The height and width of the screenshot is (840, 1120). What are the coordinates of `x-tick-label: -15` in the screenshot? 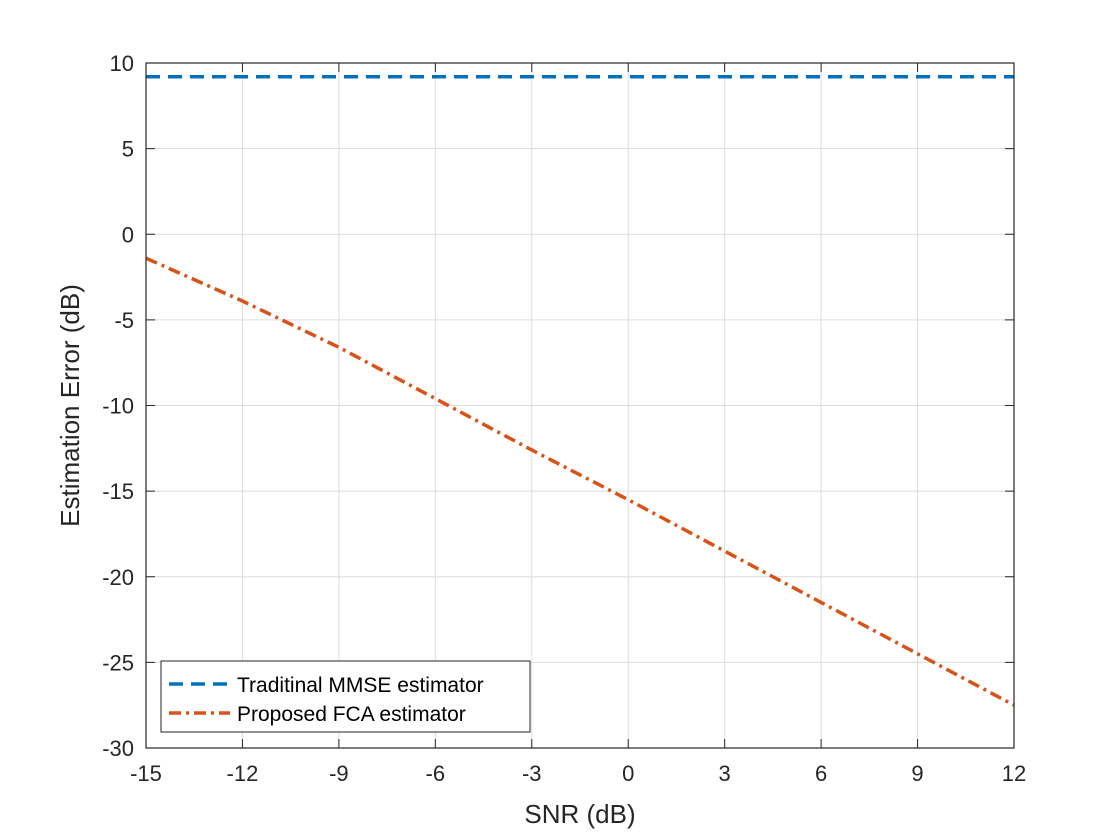 It's located at (146, 773).